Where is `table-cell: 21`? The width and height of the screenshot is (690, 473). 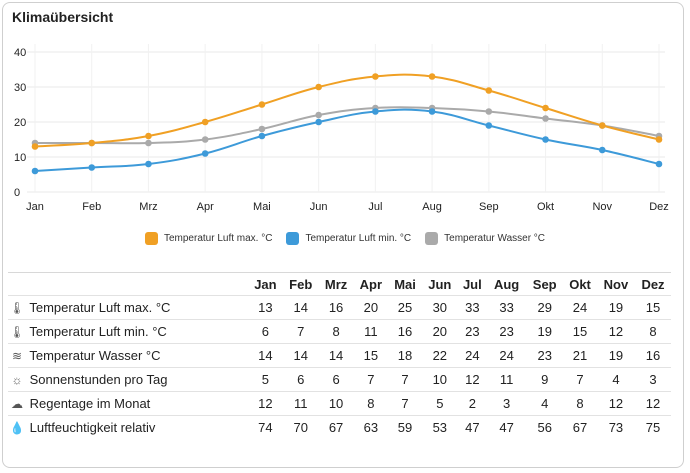
table-cell: 21 is located at coordinates (580, 355).